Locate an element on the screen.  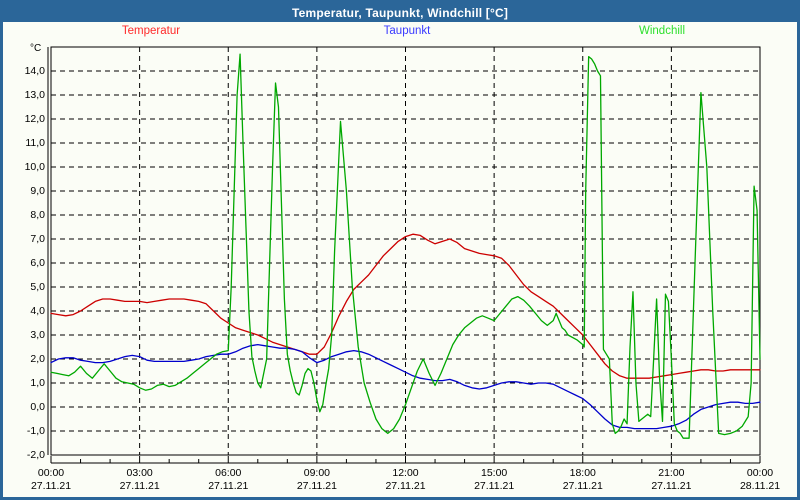
window-title: Temperatur, Taupunkt, Windchill [°C] is located at coordinates (400, 12).